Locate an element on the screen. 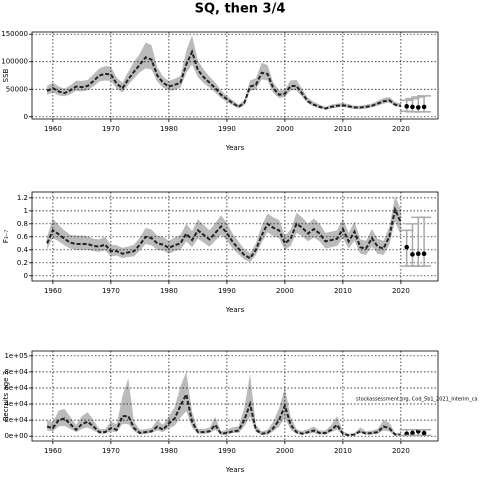 This screenshot has height=480, width=480. y-tick-label: 0.8 is located at coordinates (22, 224).